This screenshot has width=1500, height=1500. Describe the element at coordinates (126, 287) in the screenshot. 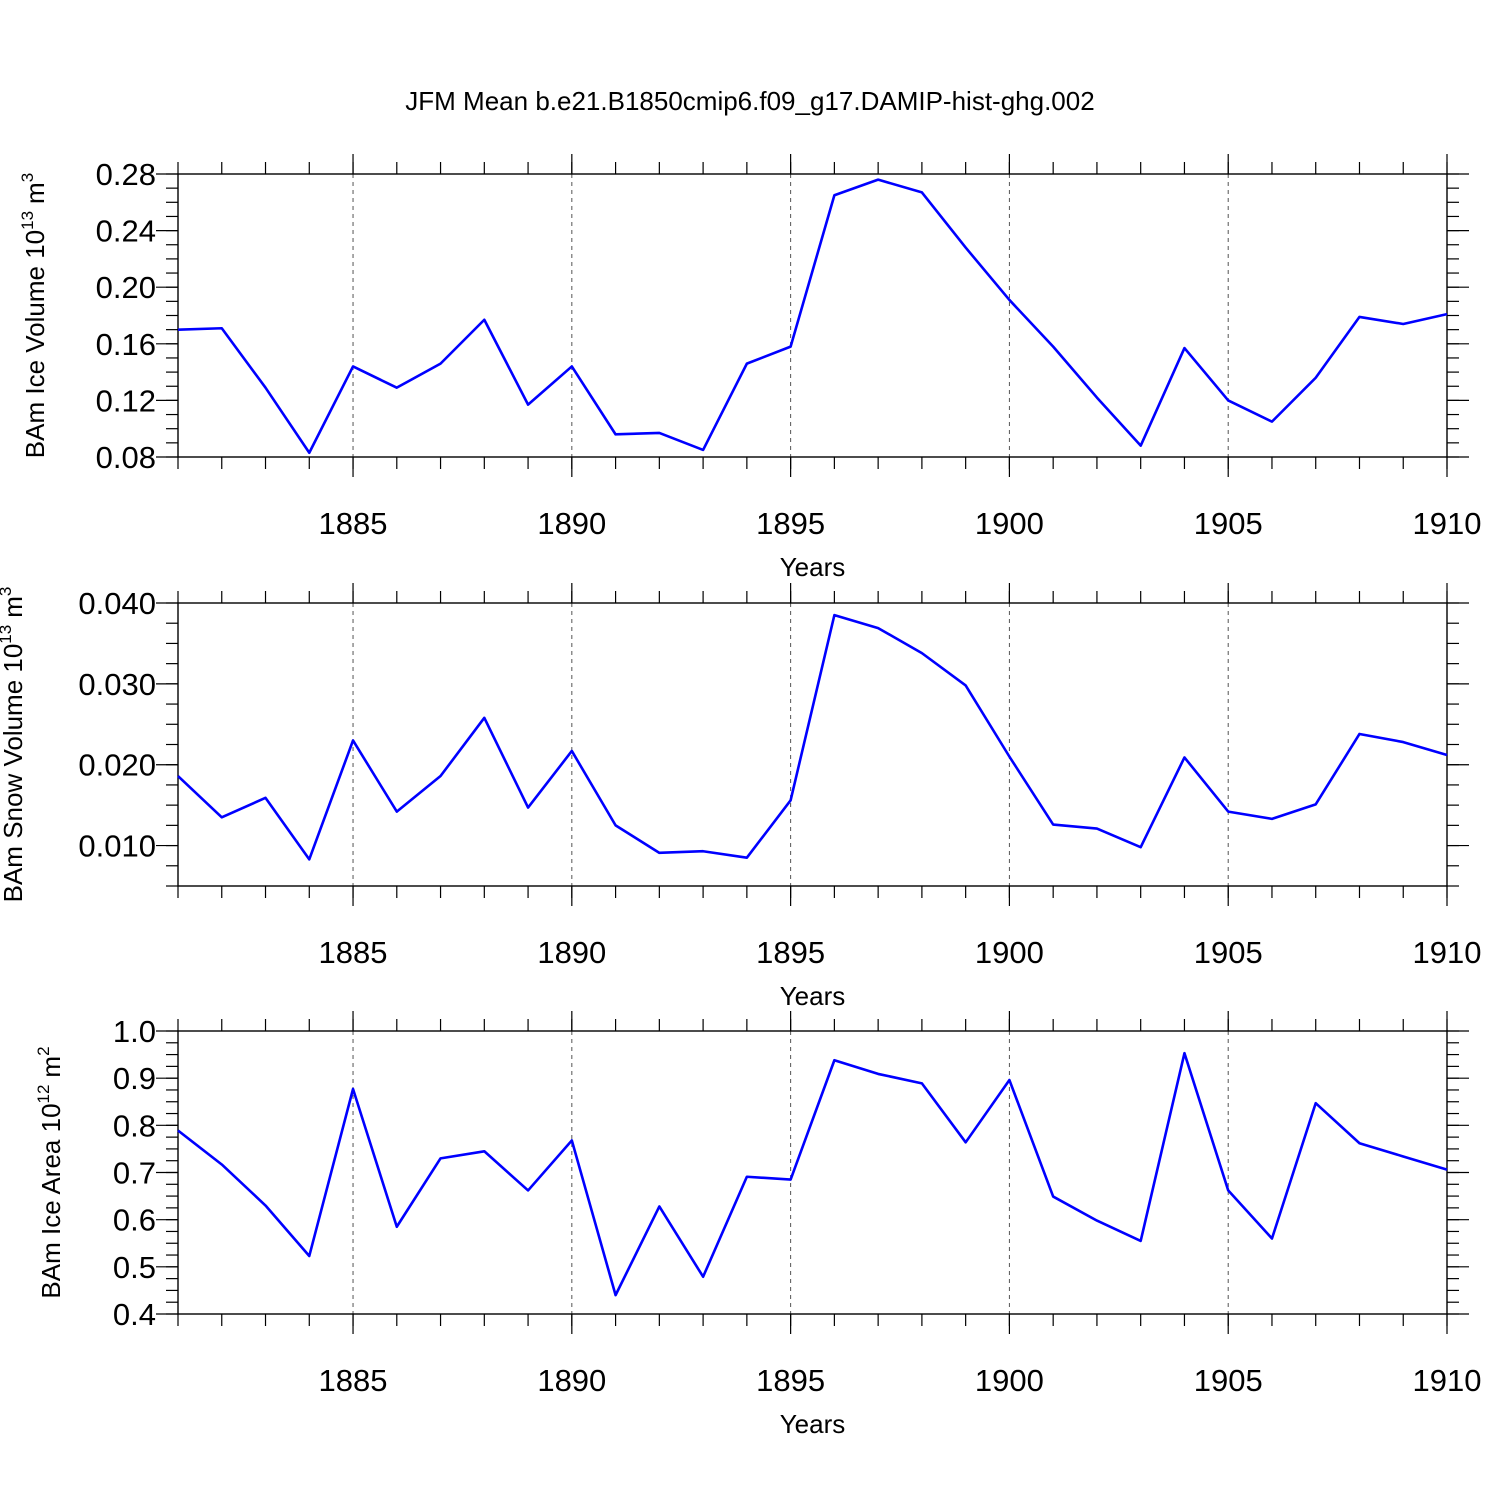

I see `y-tick-label: 0.20` at that location.